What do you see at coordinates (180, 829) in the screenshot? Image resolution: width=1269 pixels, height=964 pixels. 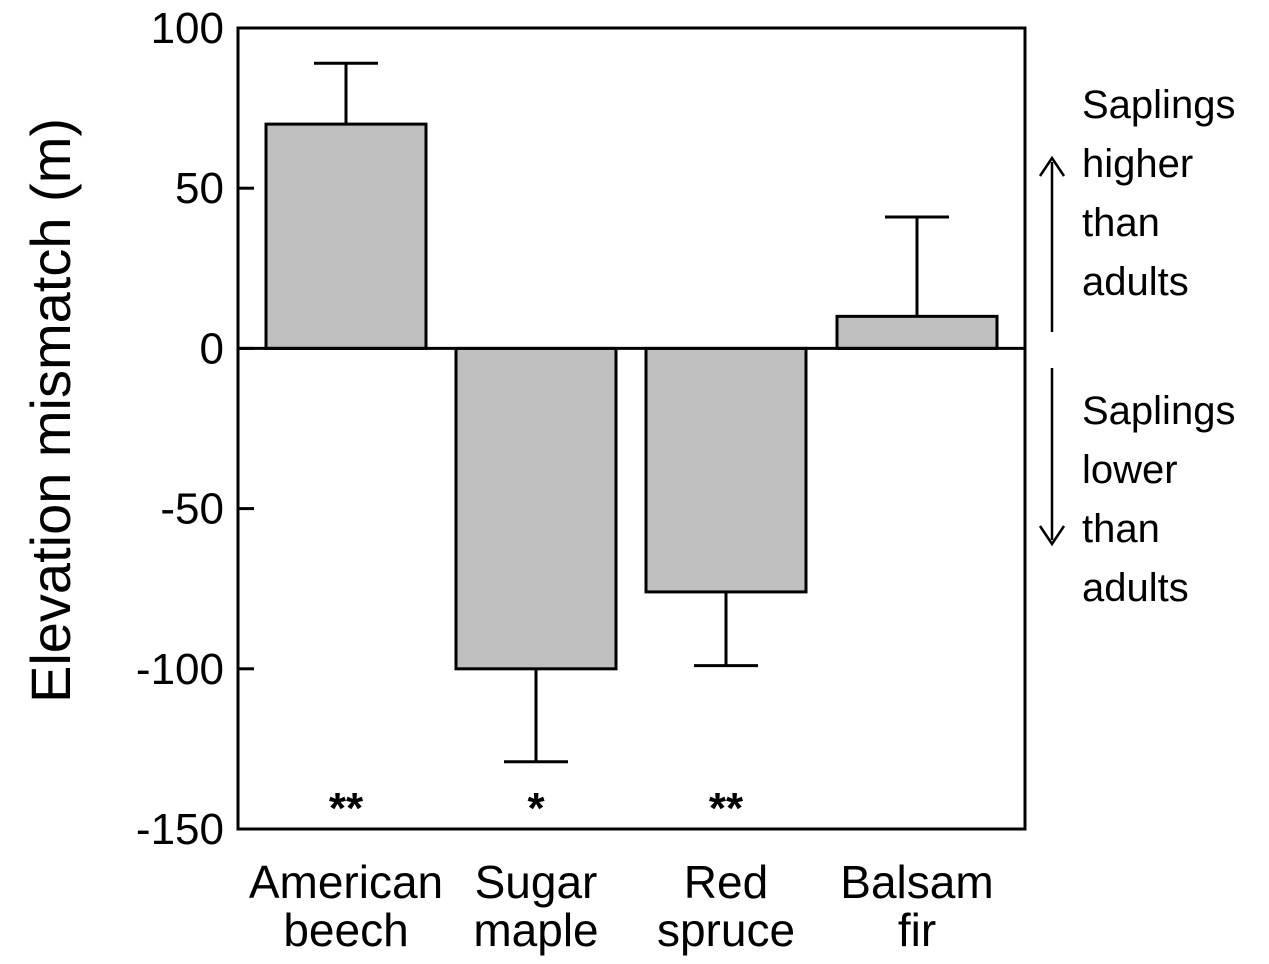 I see `y-tick-label: -150` at bounding box center [180, 829].